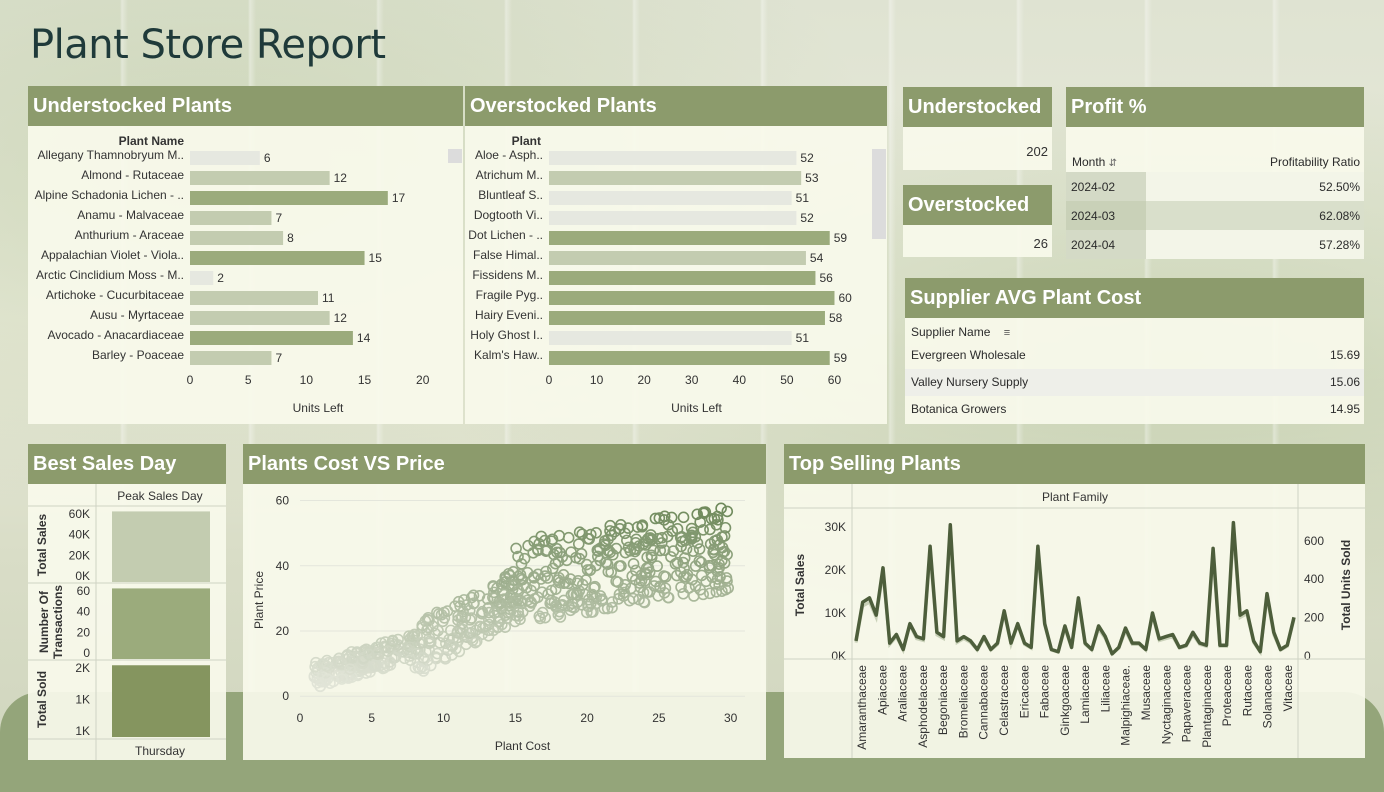 The width and height of the screenshot is (1384, 792). What do you see at coordinates (1095, 162) in the screenshot?
I see `month-column-header: Month ⇵` at bounding box center [1095, 162].